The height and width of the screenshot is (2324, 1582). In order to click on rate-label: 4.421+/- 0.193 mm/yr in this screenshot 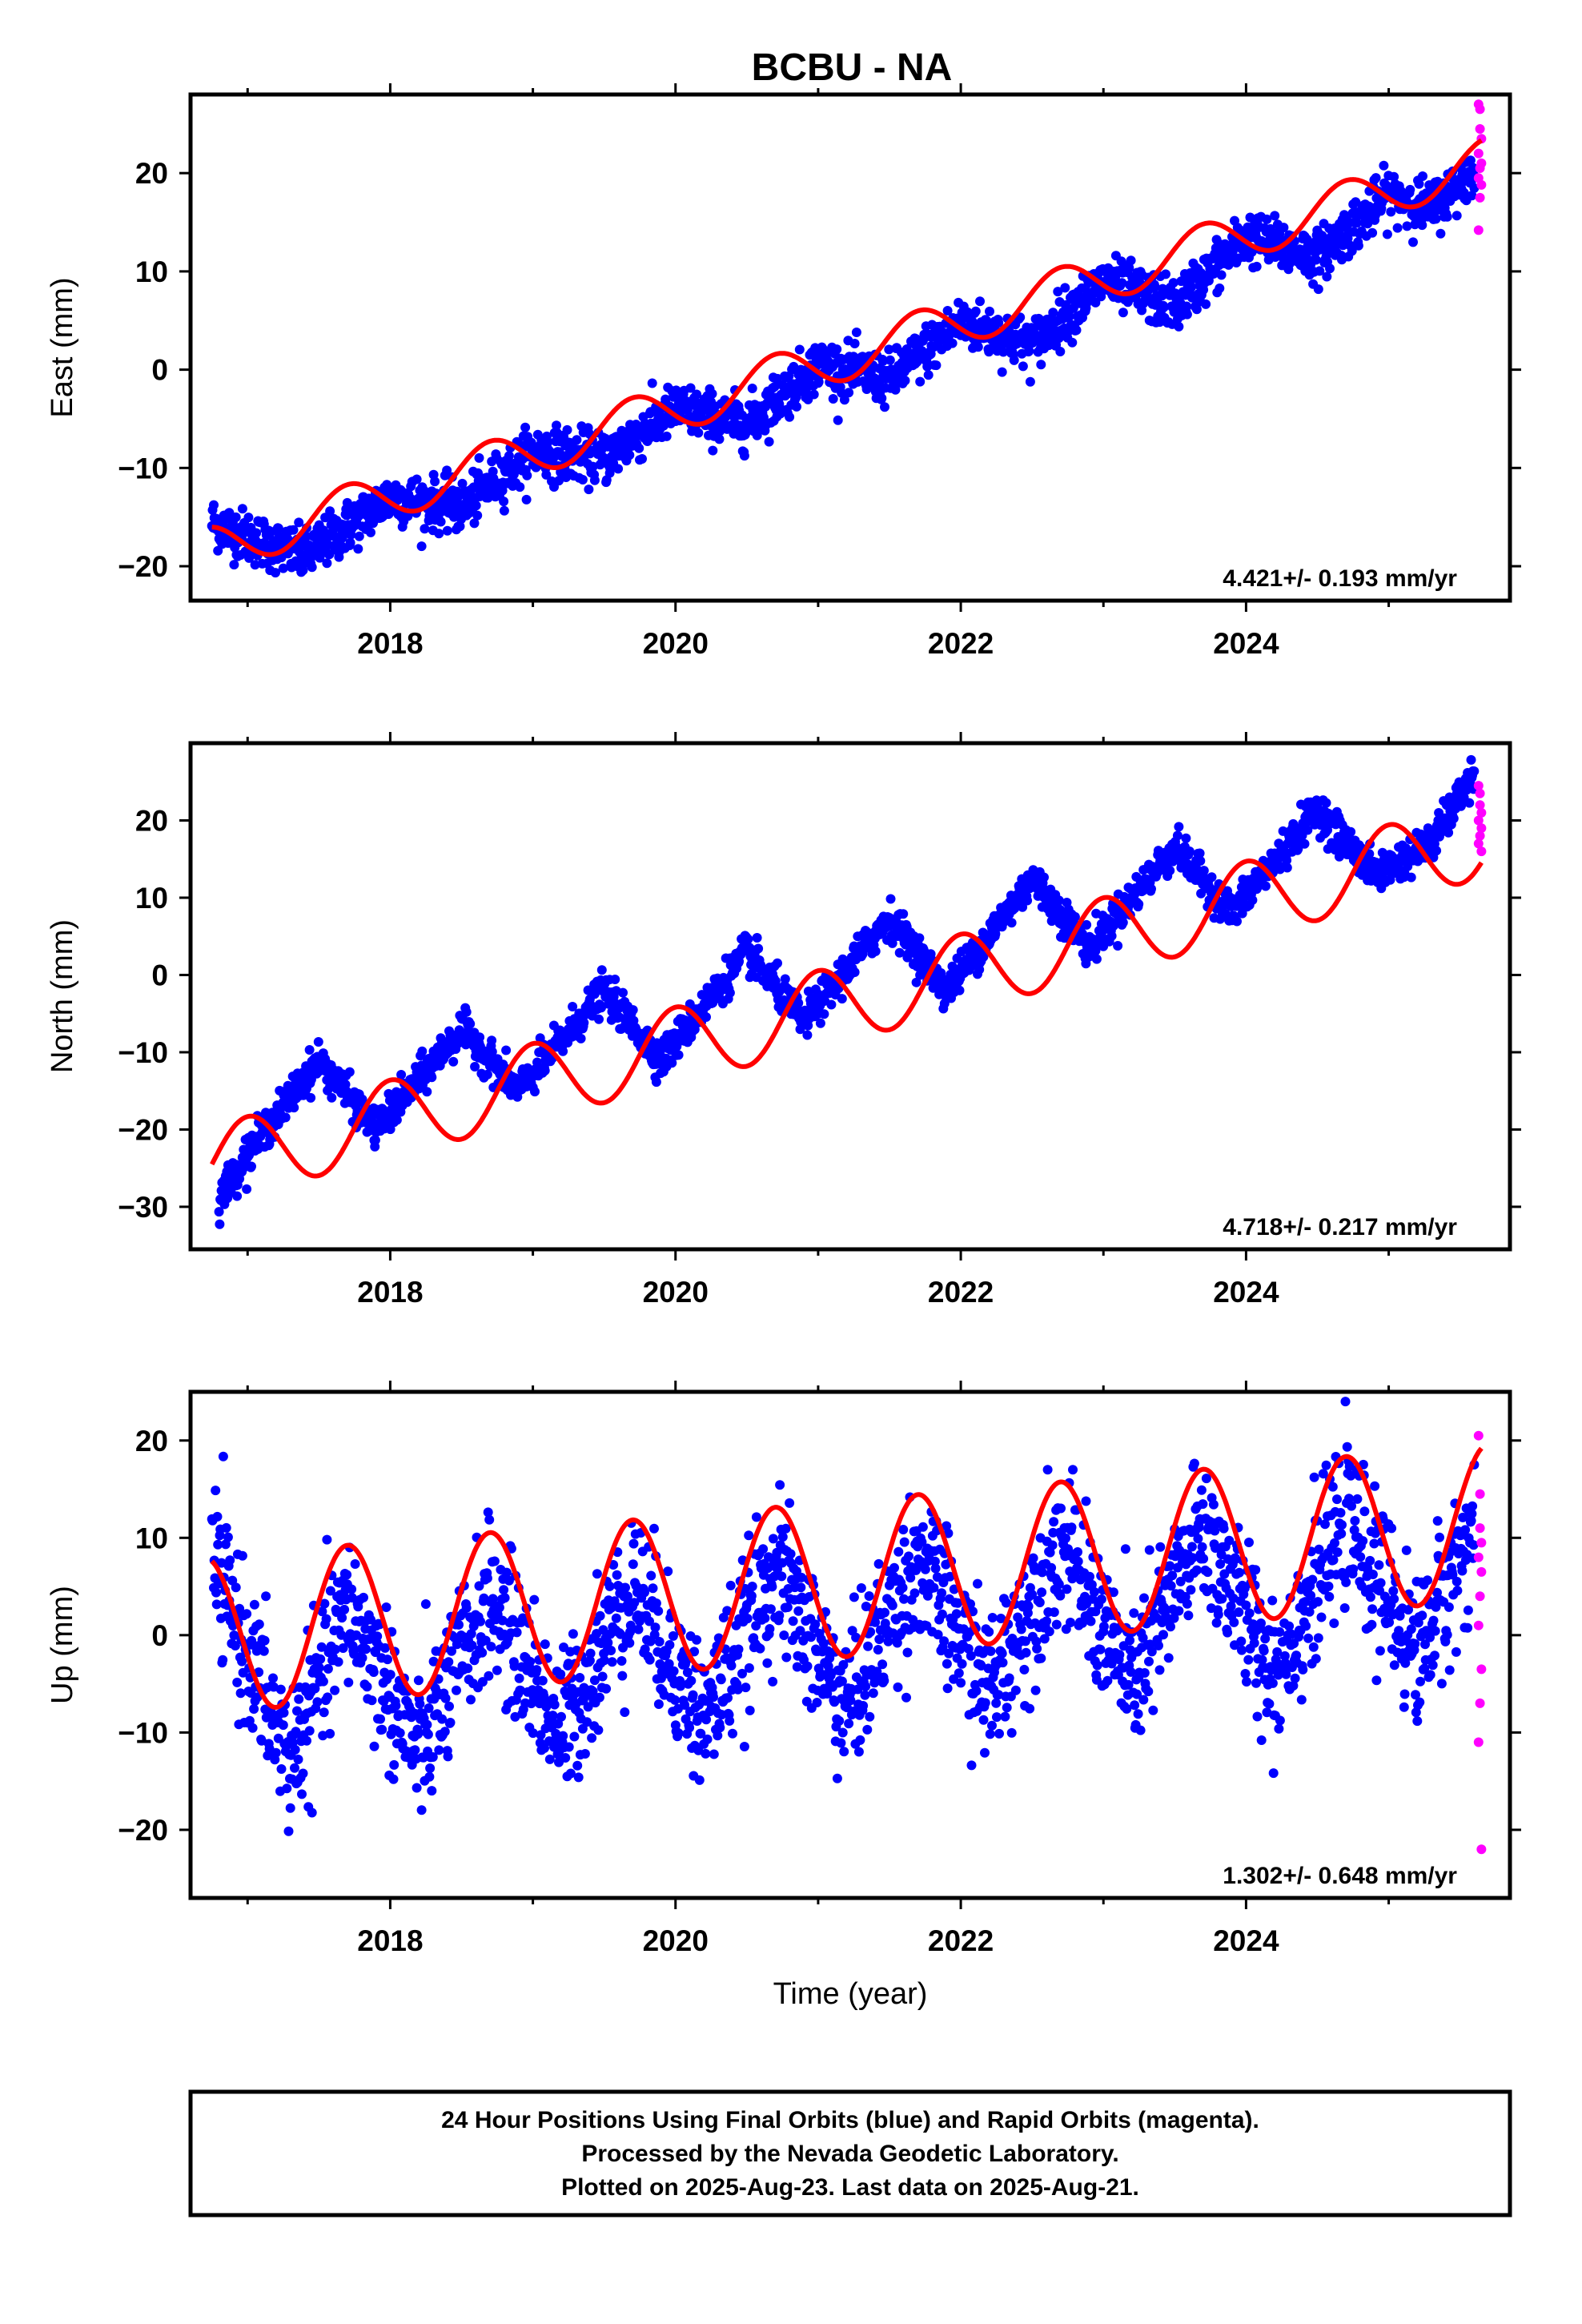, I will do `click(1340, 578)`.